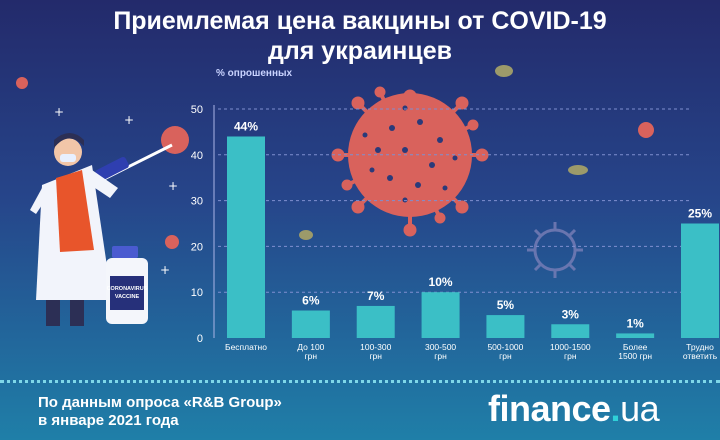 Image resolution: width=720 pixels, height=440 pixels. I want to click on outline-virus-icon, so click(555, 250).